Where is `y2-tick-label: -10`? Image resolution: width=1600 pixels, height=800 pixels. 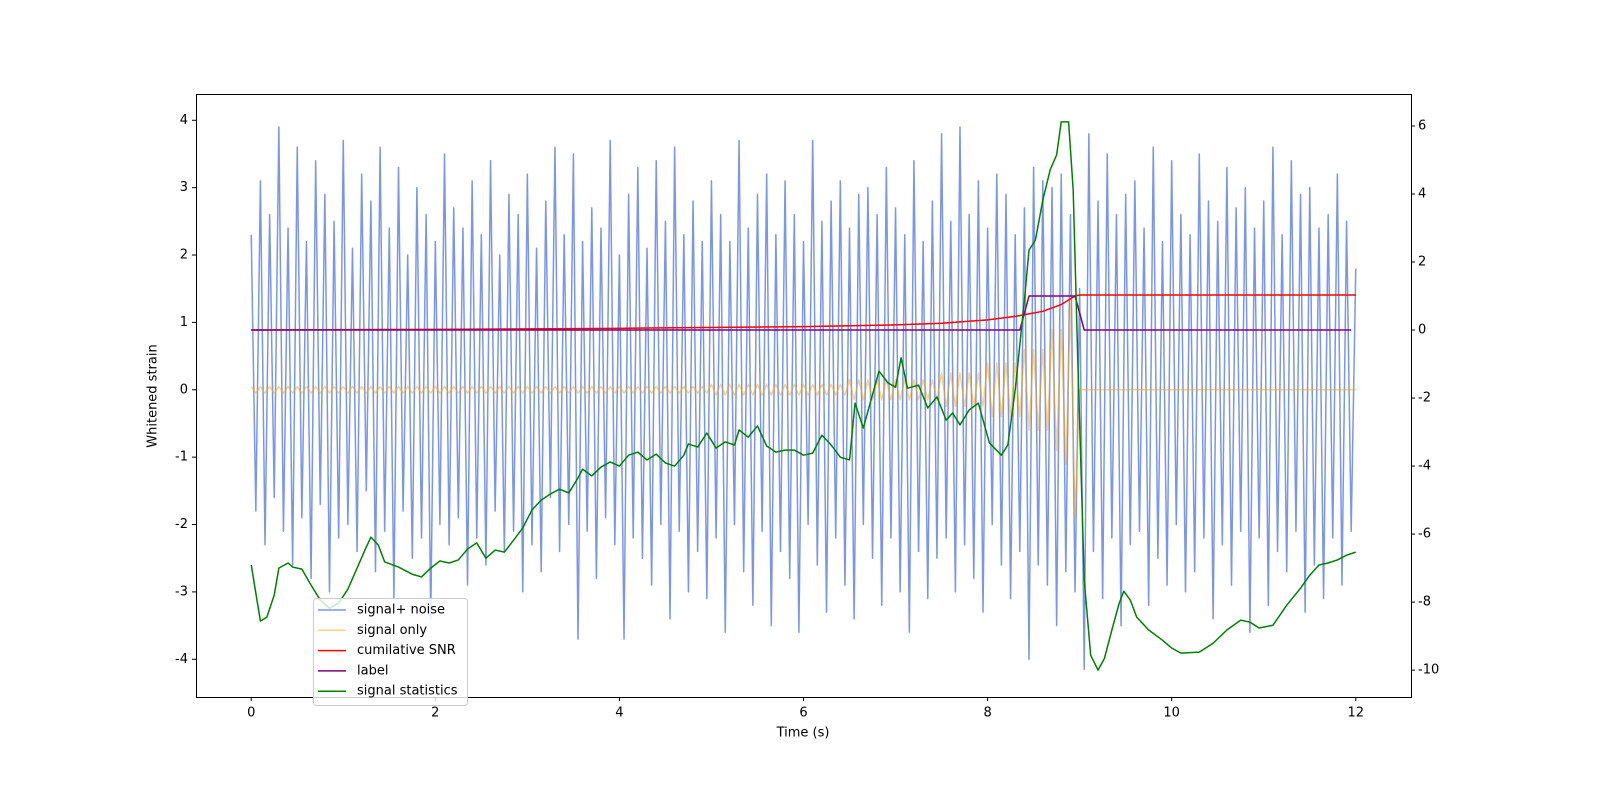 y2-tick-label: -10 is located at coordinates (1428, 670).